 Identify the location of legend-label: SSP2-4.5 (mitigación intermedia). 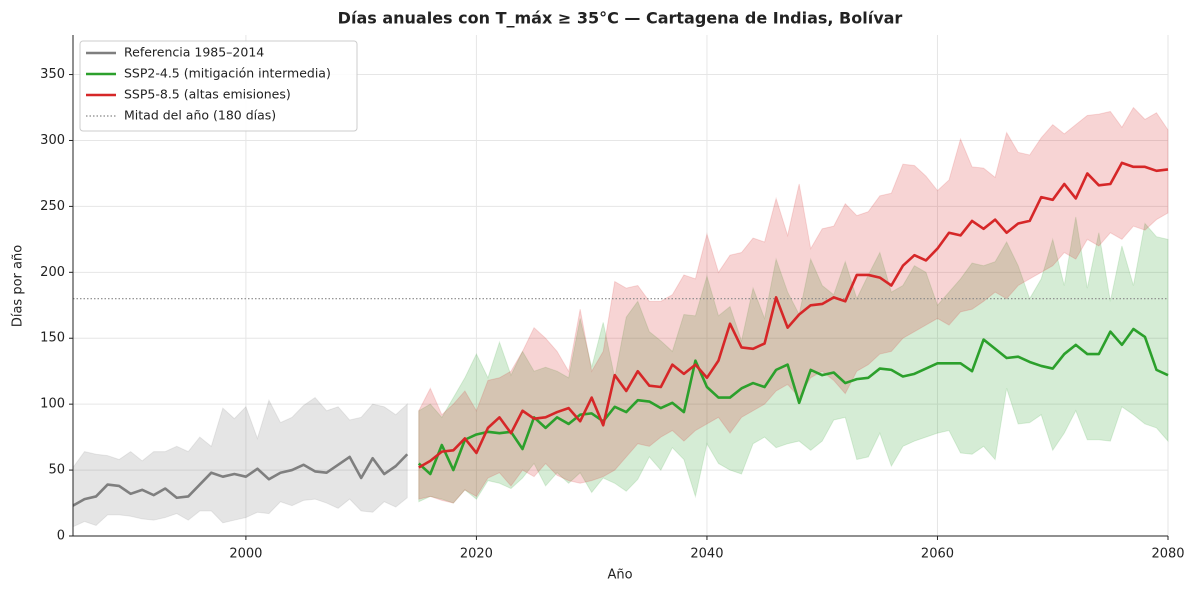
(227, 73).